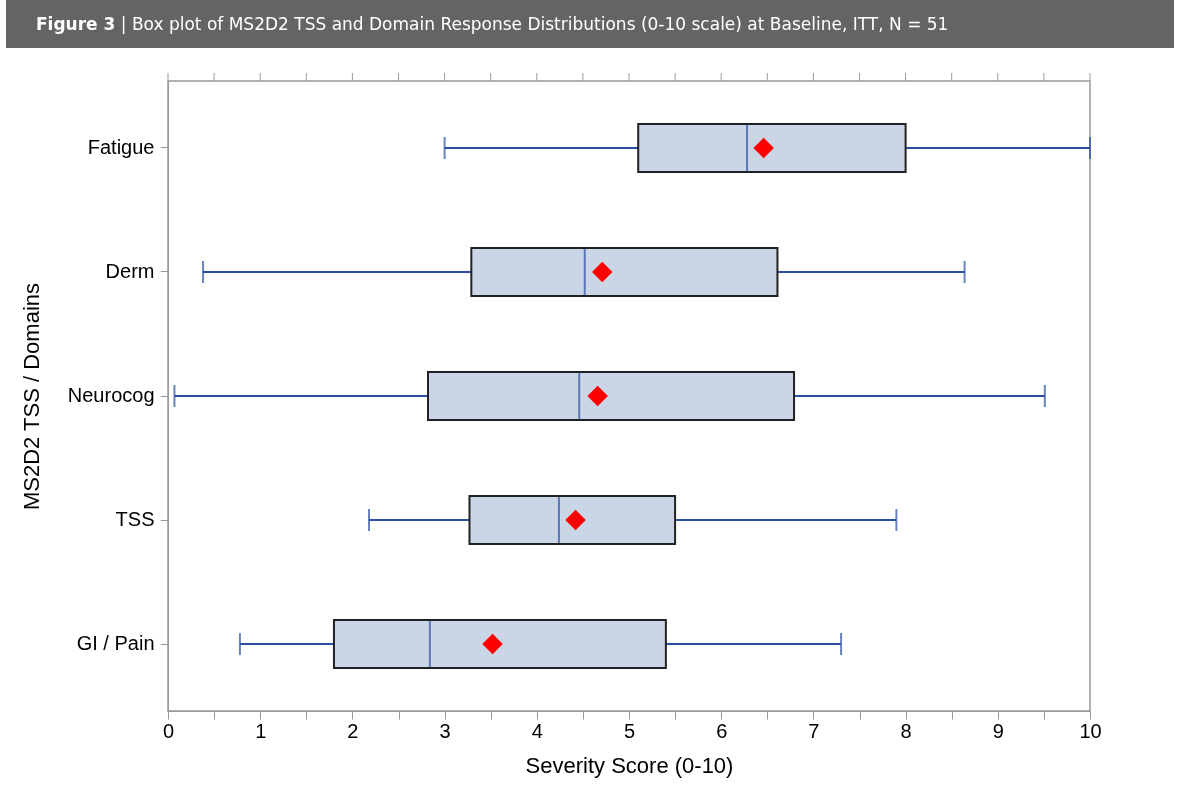 Image resolution: width=1180 pixels, height=810 pixels. Describe the element at coordinates (814, 730) in the screenshot. I see `x-tick-label: 7` at that location.